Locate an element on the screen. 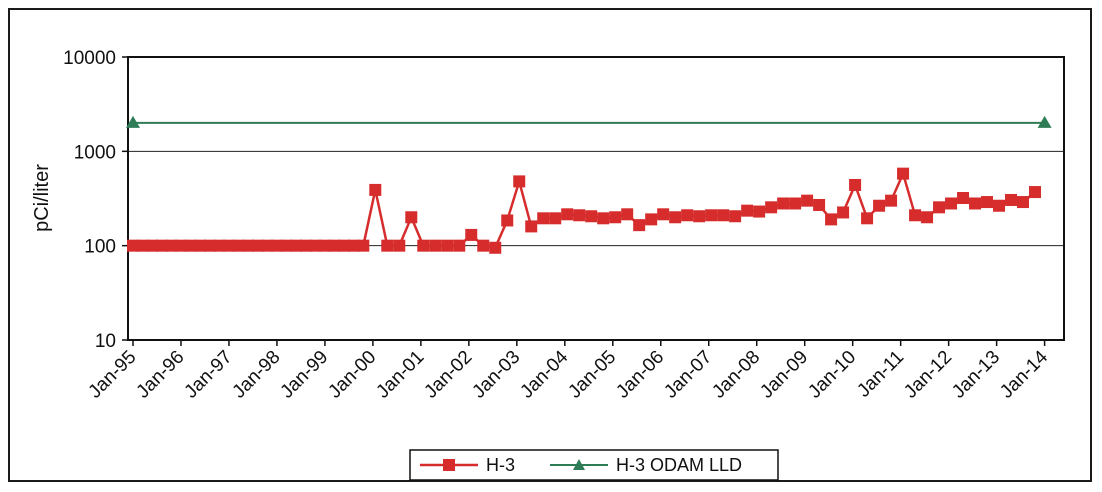  x-tick-label: Jan-07 is located at coordinates (688, 375).